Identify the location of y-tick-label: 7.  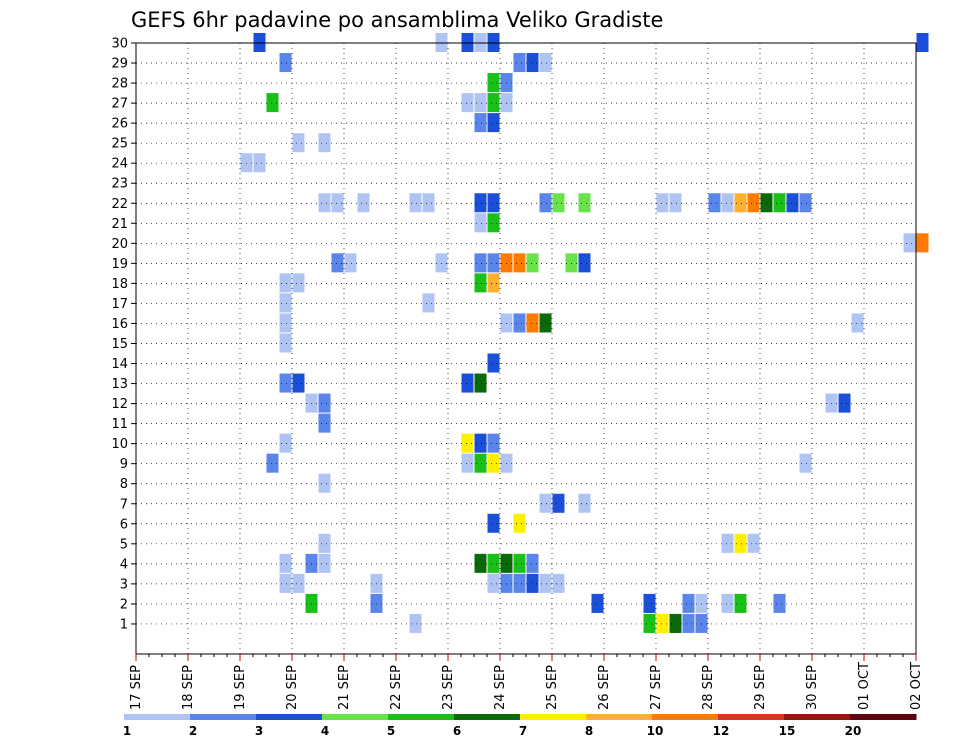
(124, 504).